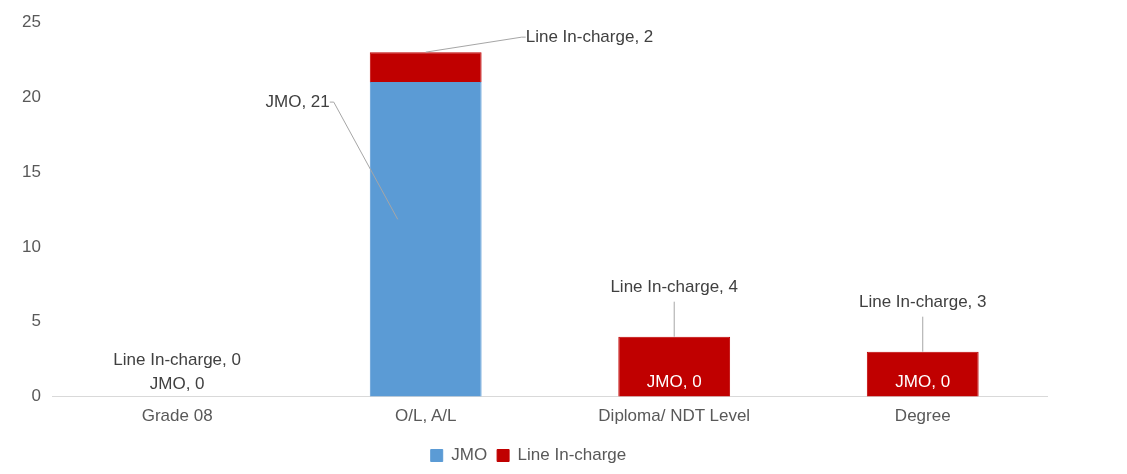  What do you see at coordinates (572, 455) in the screenshot?
I see `legend-label: Line In-charge` at bounding box center [572, 455].